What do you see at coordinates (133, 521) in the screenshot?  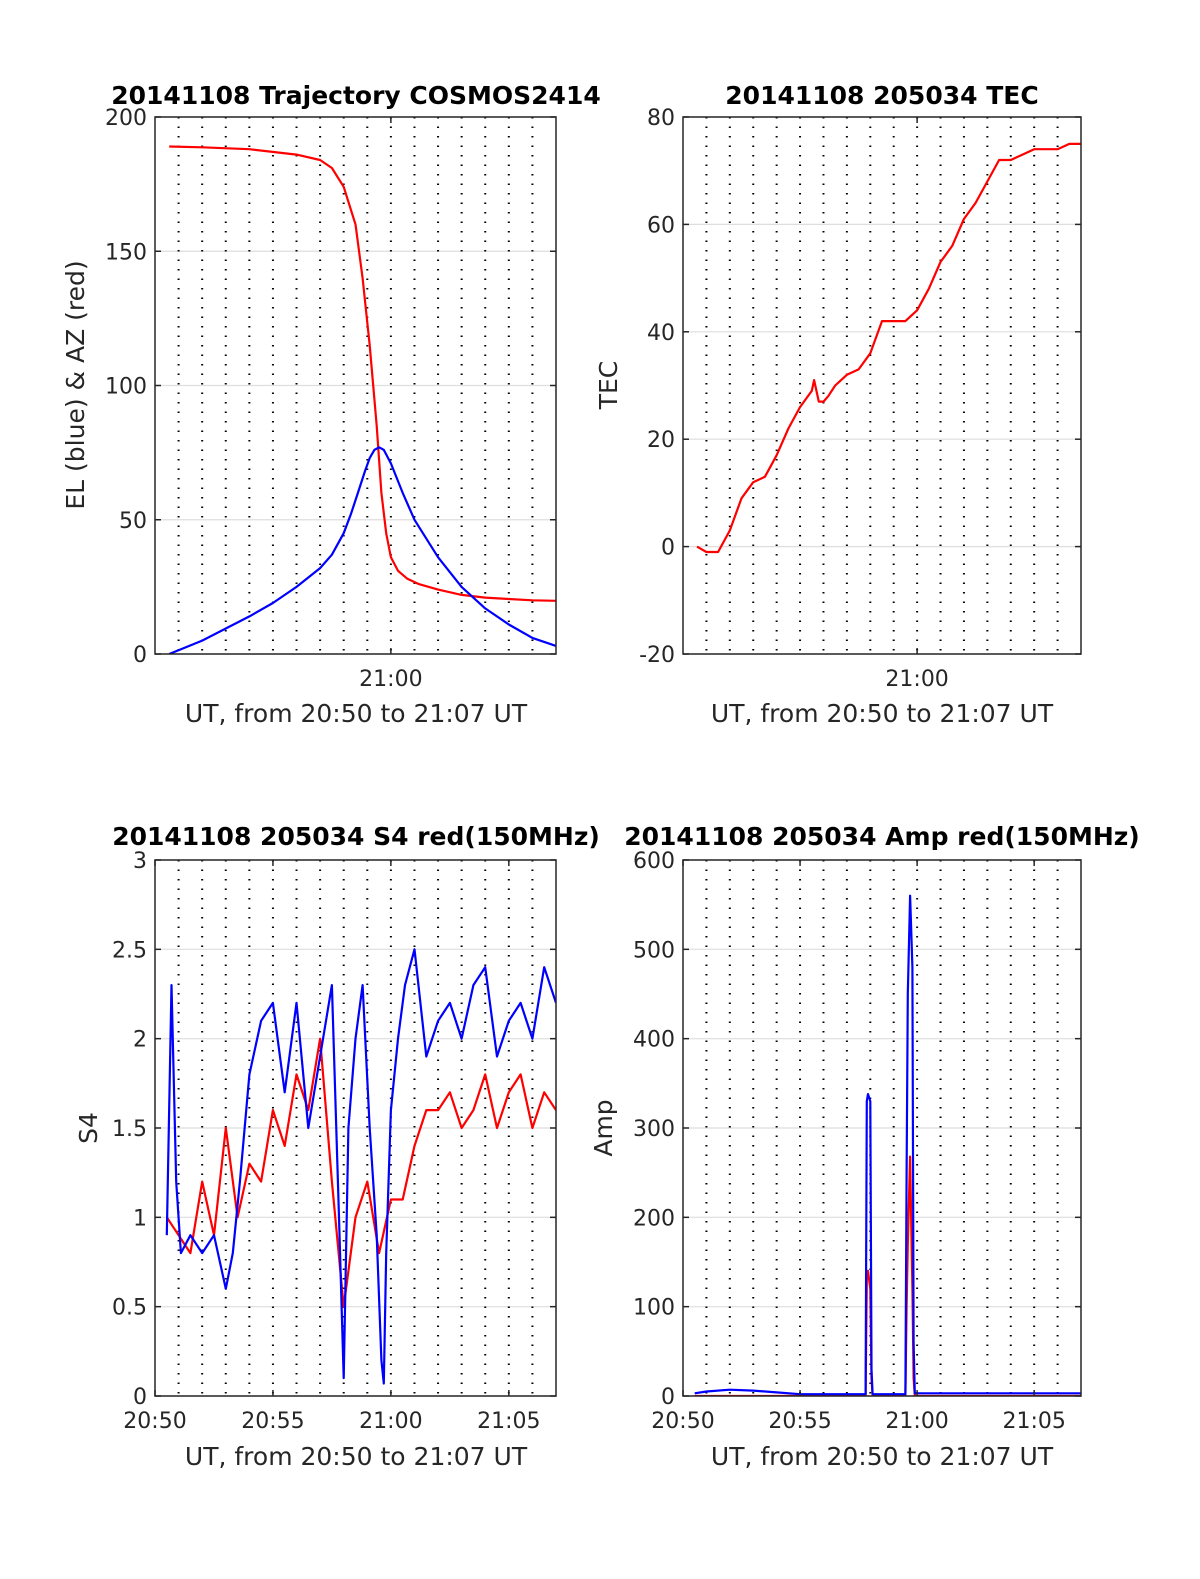 I see `y-tick-label: 50` at bounding box center [133, 521].